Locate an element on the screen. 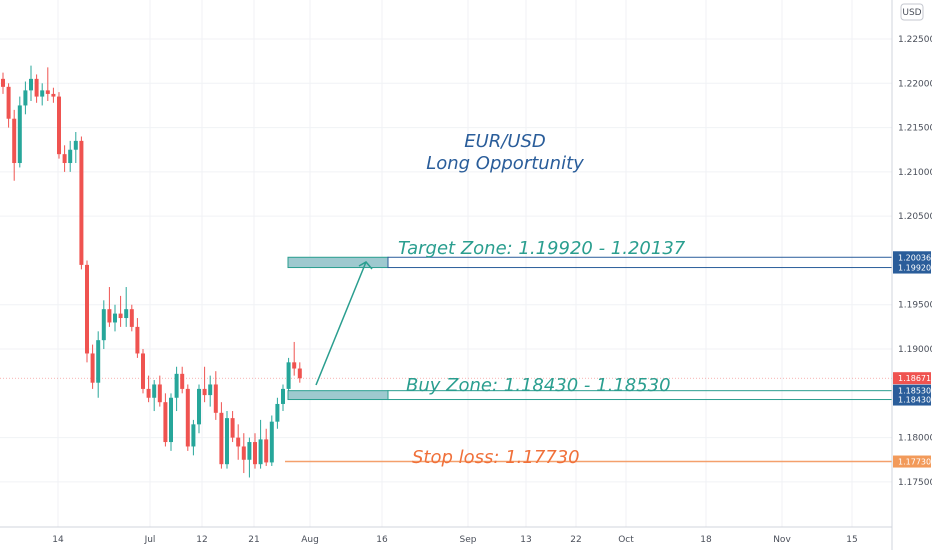 Image resolution: width=932 pixels, height=550 pixels. y-tick-label: 1.18000 is located at coordinates (915, 439).